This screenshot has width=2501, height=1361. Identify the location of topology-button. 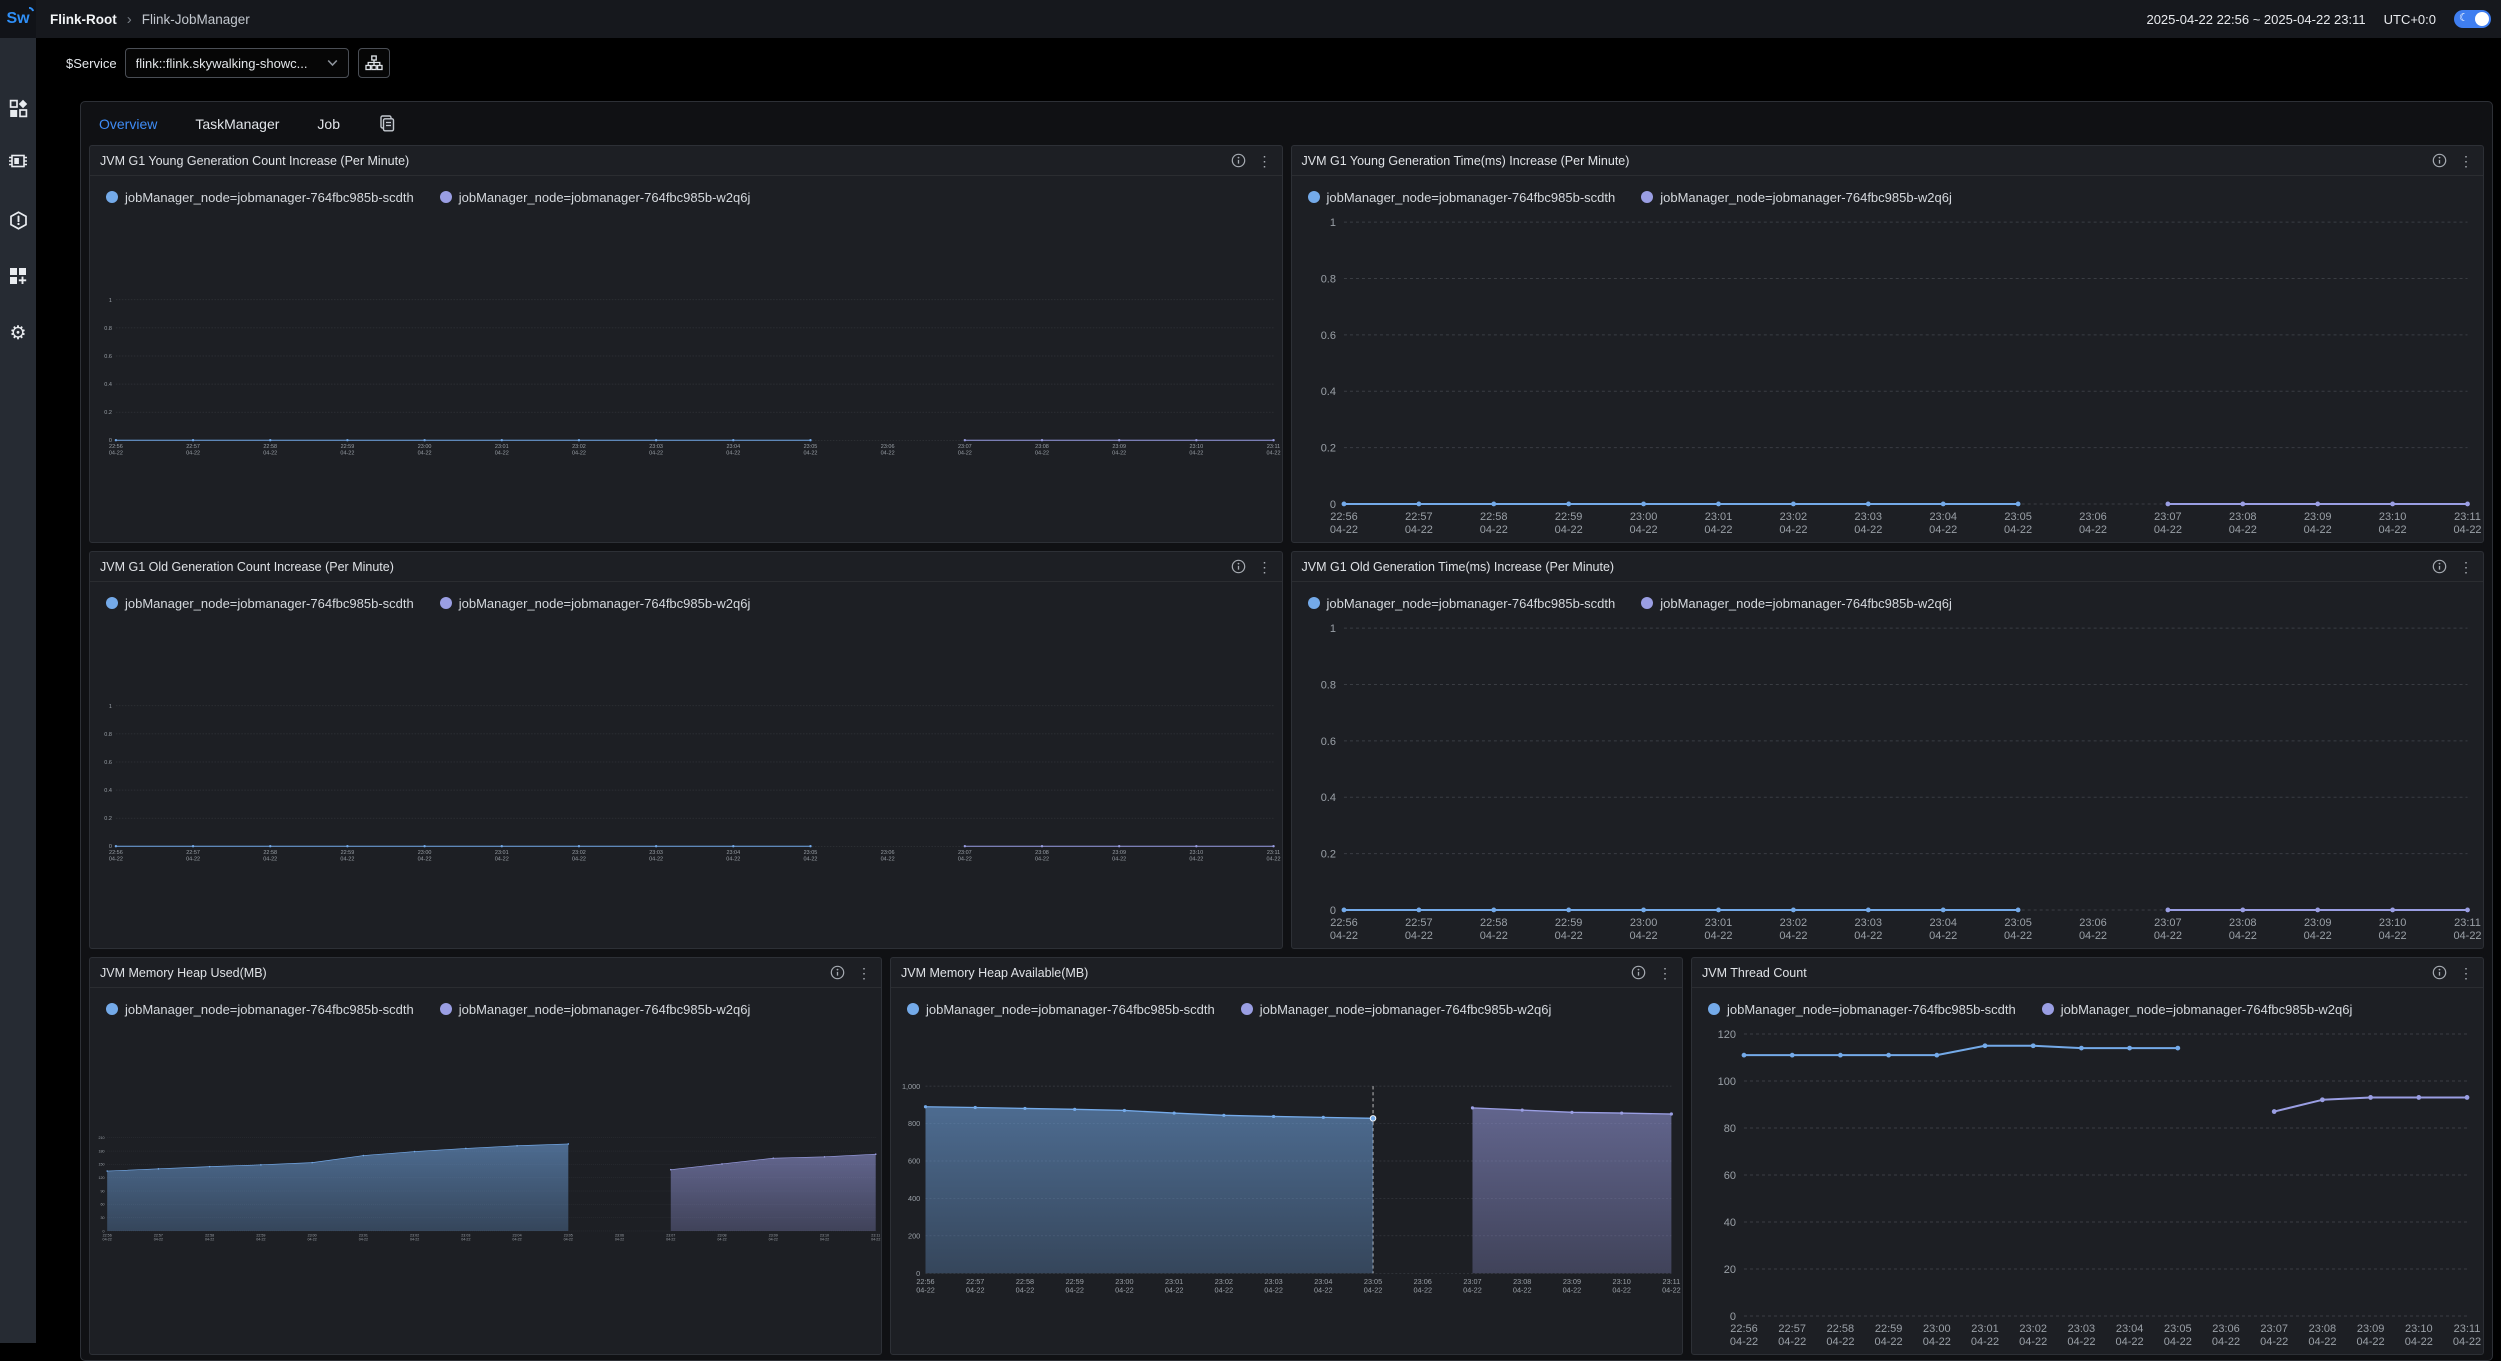
(373, 63).